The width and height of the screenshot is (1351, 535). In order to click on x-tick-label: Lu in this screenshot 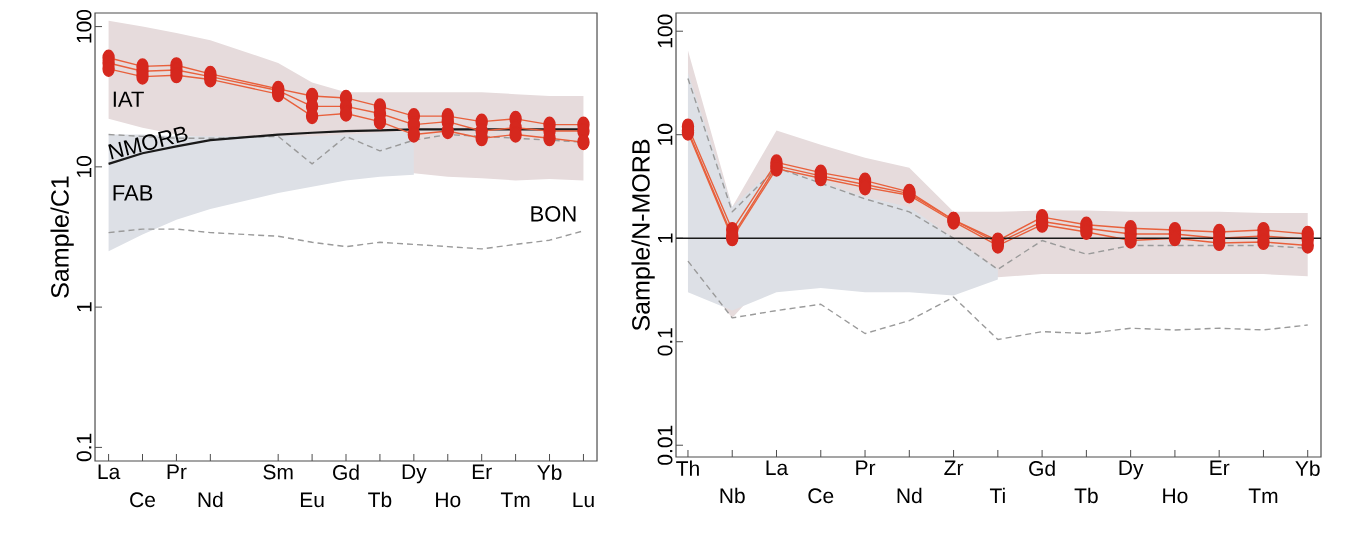, I will do `click(583, 500)`.